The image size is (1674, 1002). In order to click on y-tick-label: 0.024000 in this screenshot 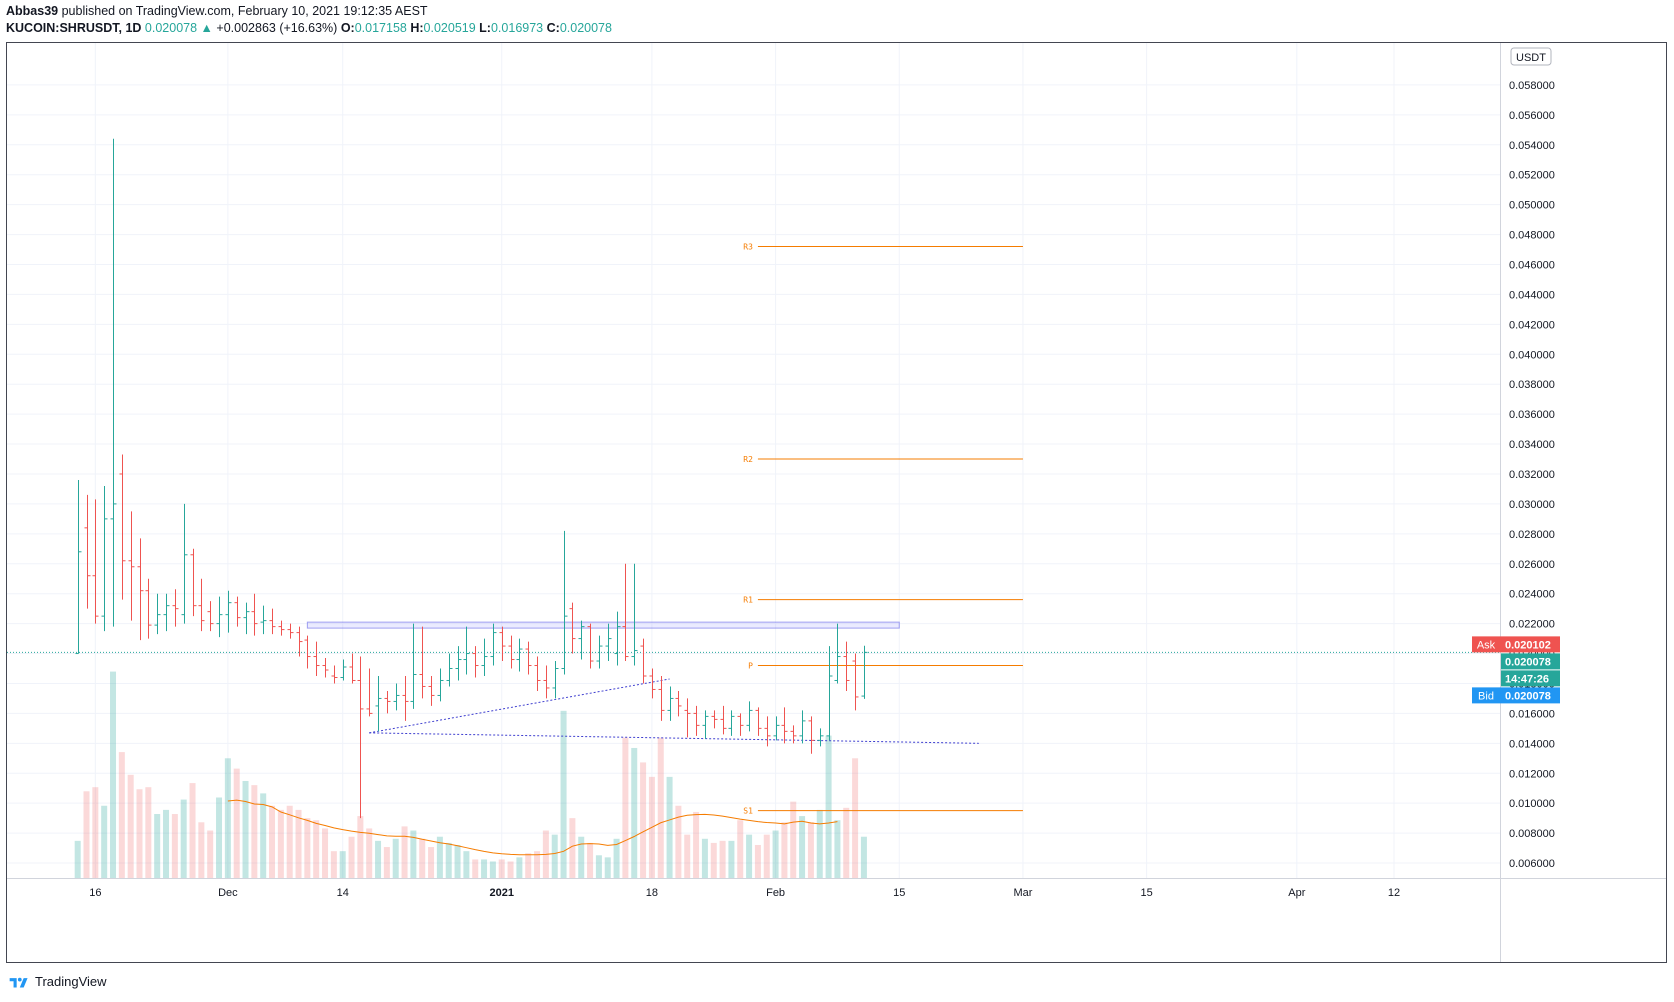, I will do `click(1532, 595)`.